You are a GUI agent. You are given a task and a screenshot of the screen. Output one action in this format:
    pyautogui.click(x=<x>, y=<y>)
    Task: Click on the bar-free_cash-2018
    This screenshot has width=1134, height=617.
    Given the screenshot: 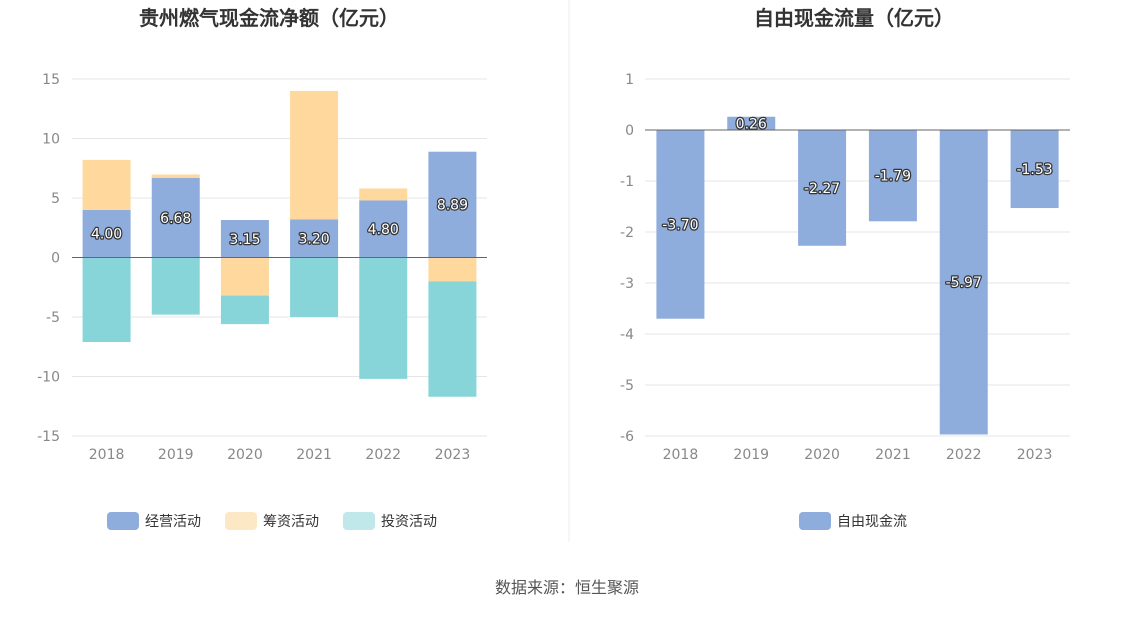 What is the action you would take?
    pyautogui.click(x=680, y=224)
    